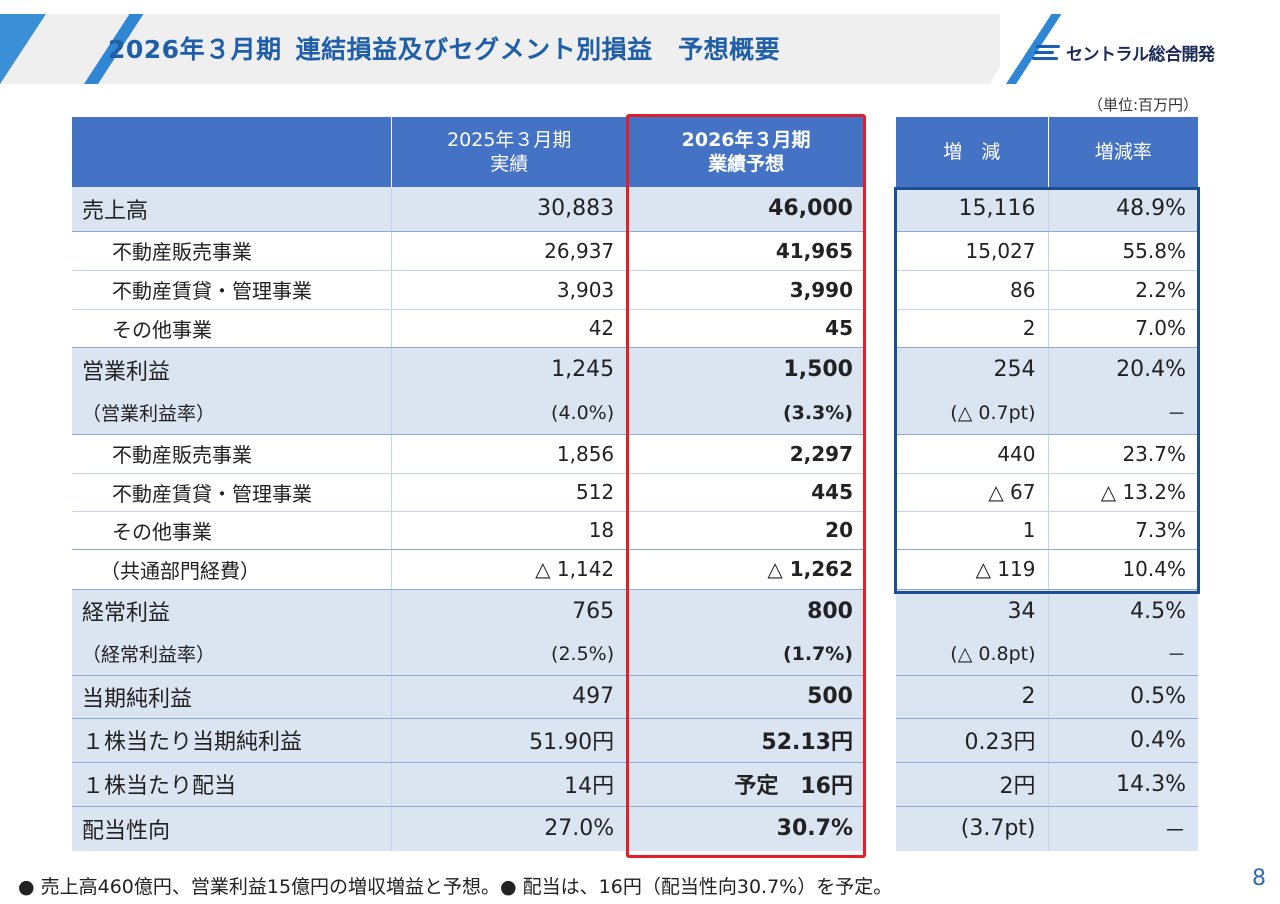  I want to click on difference-value: △ 67, so click(972, 492).